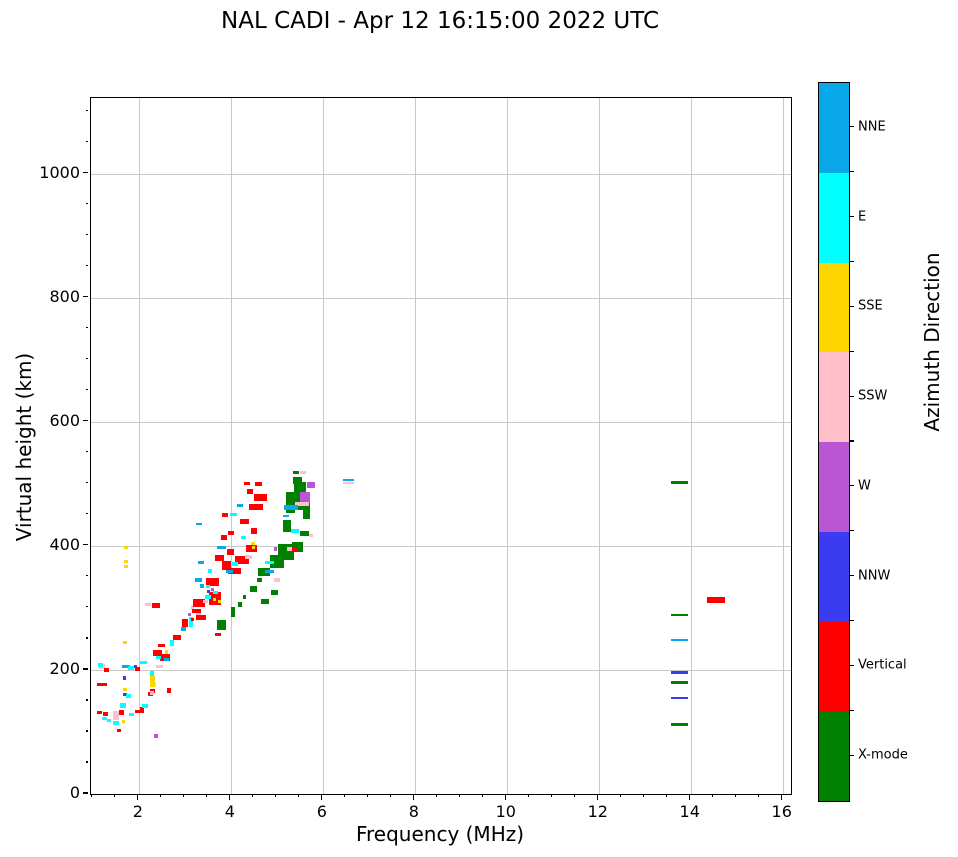 This screenshot has width=958, height=857. Describe the element at coordinates (872, 127) in the screenshot. I see `colorbar-category-label: NNE` at that location.